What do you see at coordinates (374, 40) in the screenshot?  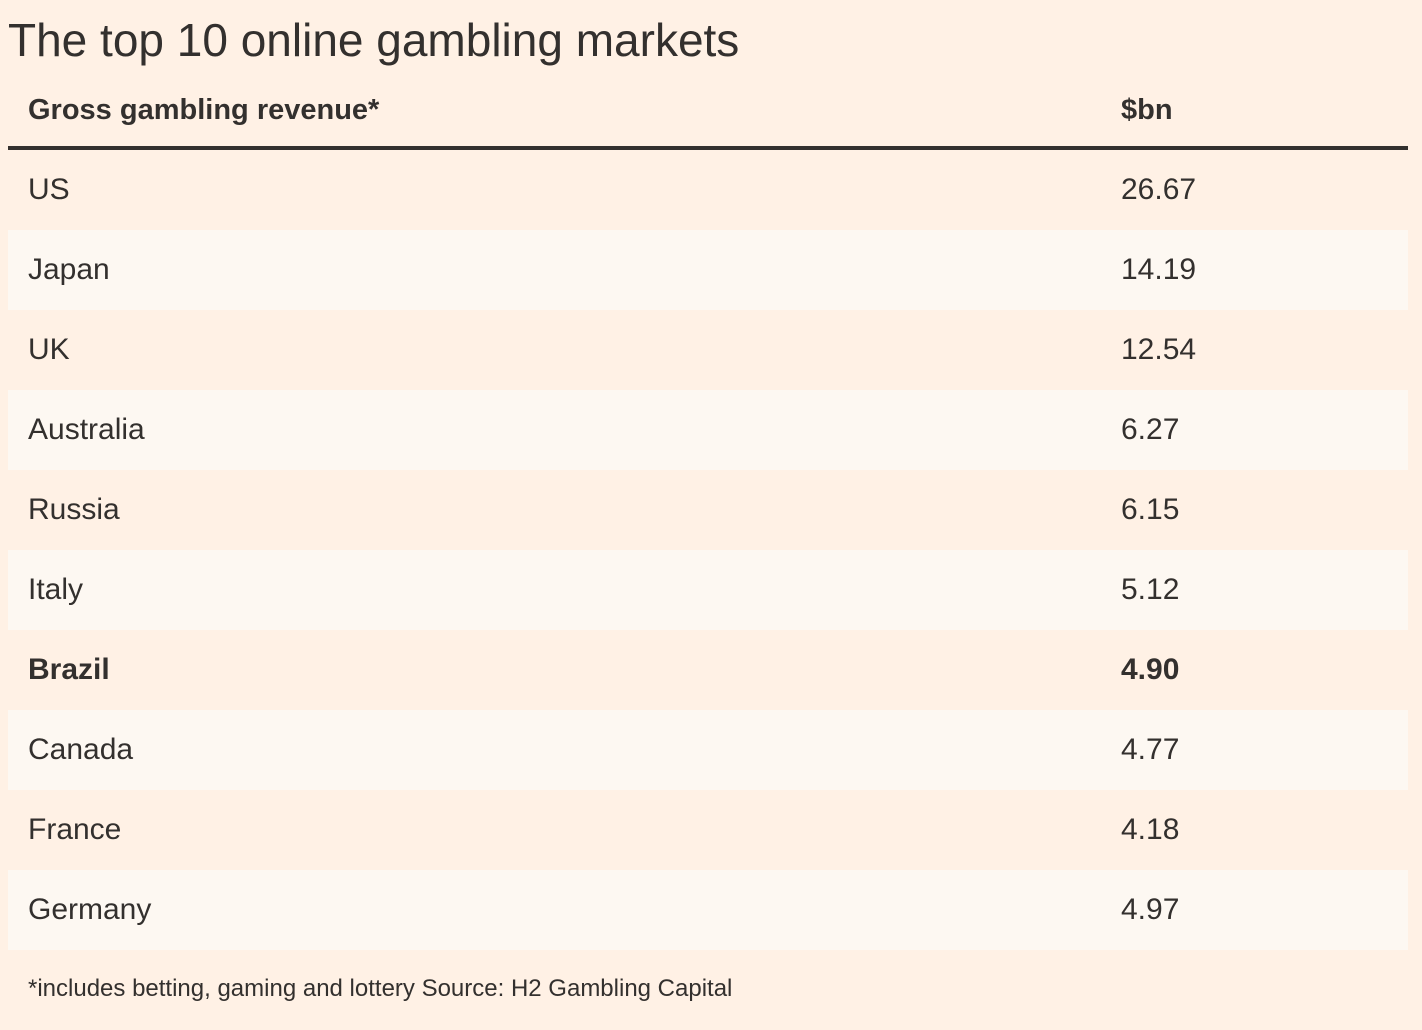 I see `chart-title: The top 10 online gambling markets` at bounding box center [374, 40].